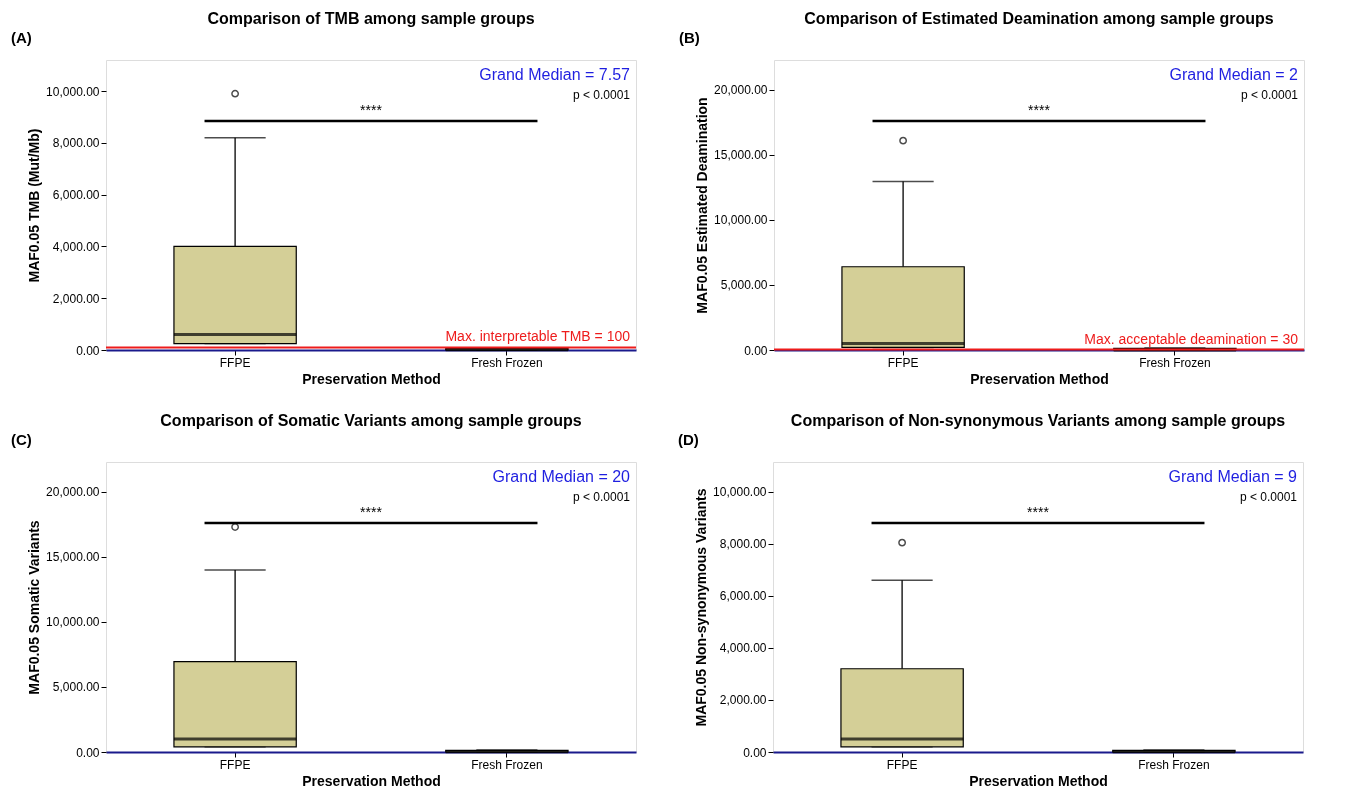 The image size is (1354, 811). Describe the element at coordinates (688, 439) in the screenshot. I see `text: (D)` at that location.